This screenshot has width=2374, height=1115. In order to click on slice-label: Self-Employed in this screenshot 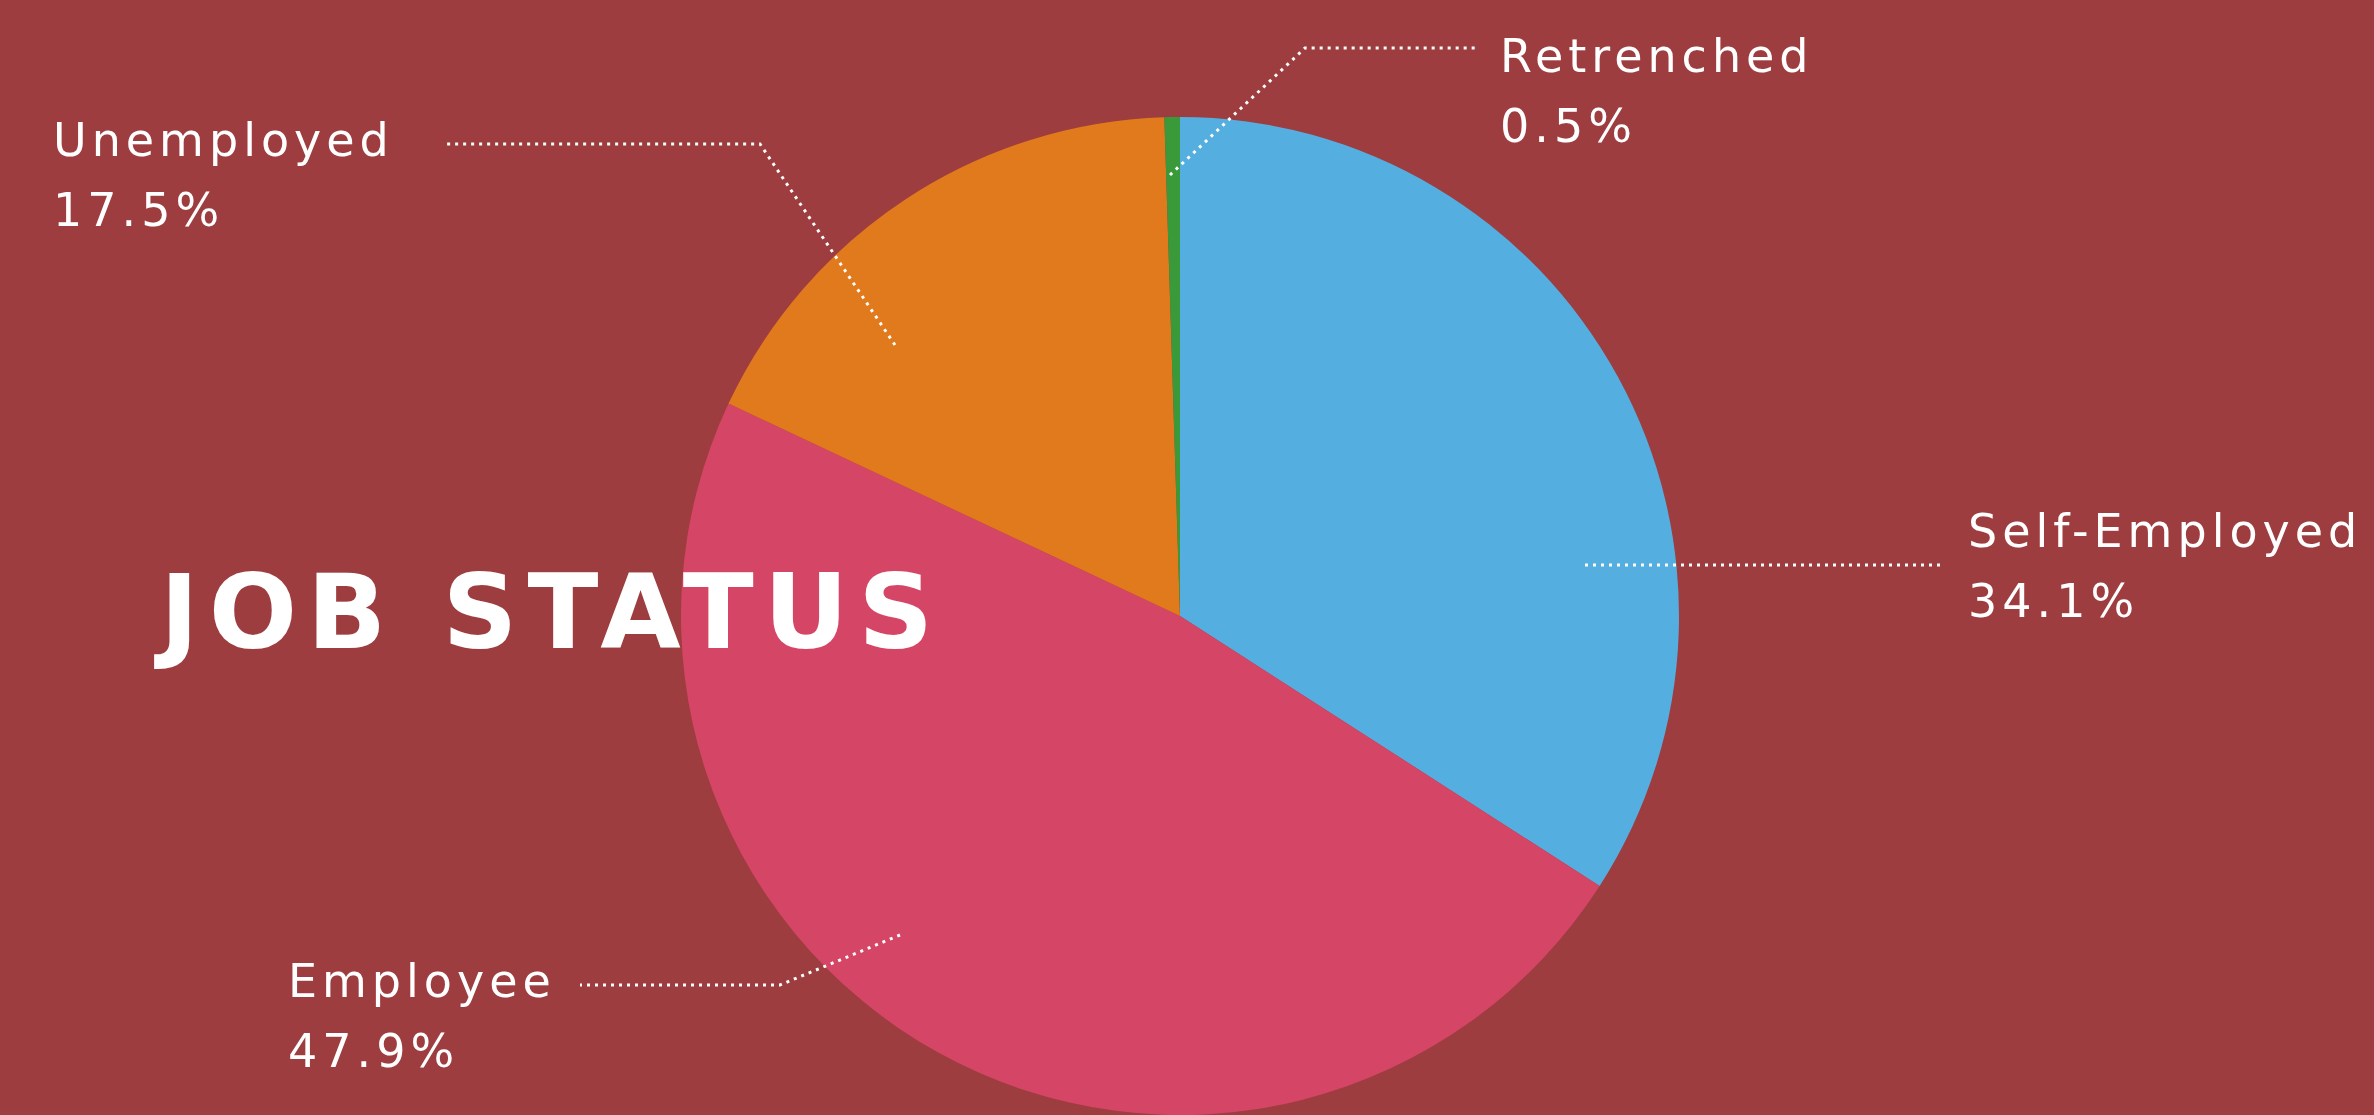, I will do `click(2165, 530)`.